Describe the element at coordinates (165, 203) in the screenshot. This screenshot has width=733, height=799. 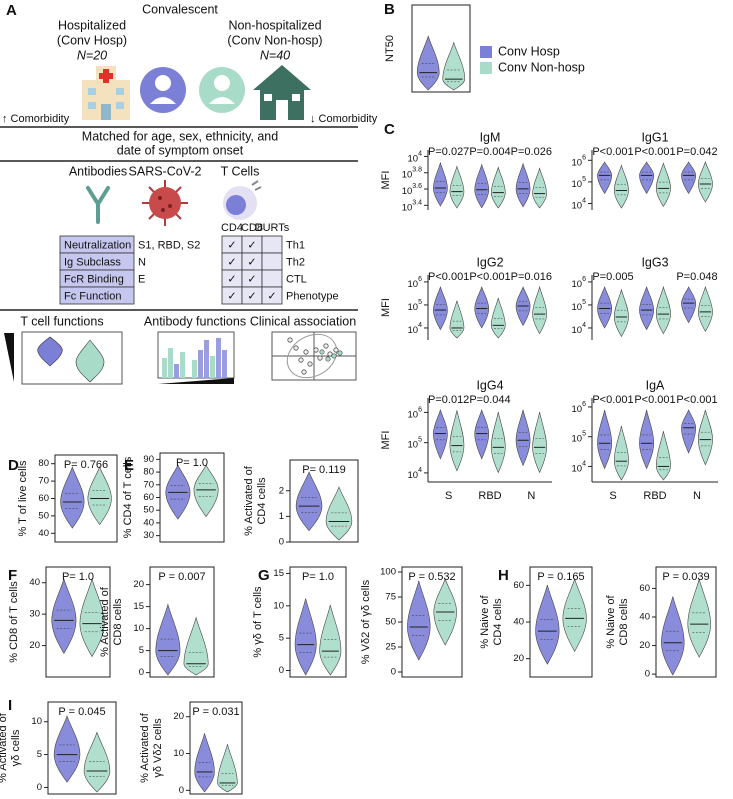
I see `virus-icon` at that location.